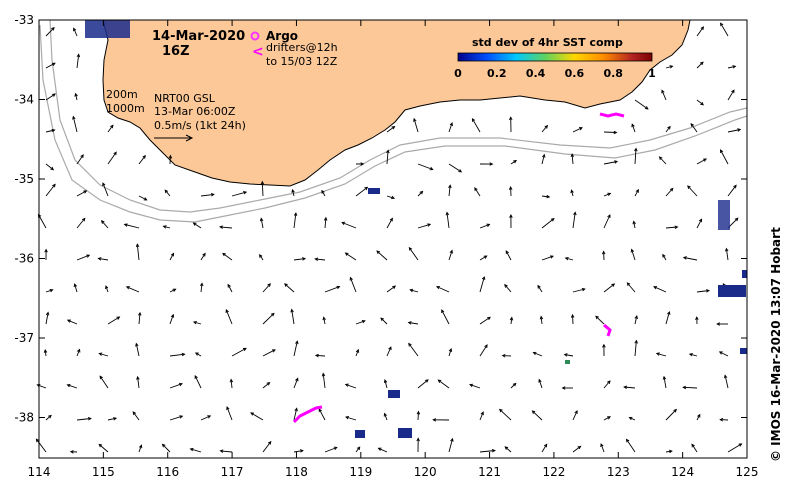  Describe the element at coordinates (425, 472) in the screenshot. I see `x-tick-label: 120` at that location.